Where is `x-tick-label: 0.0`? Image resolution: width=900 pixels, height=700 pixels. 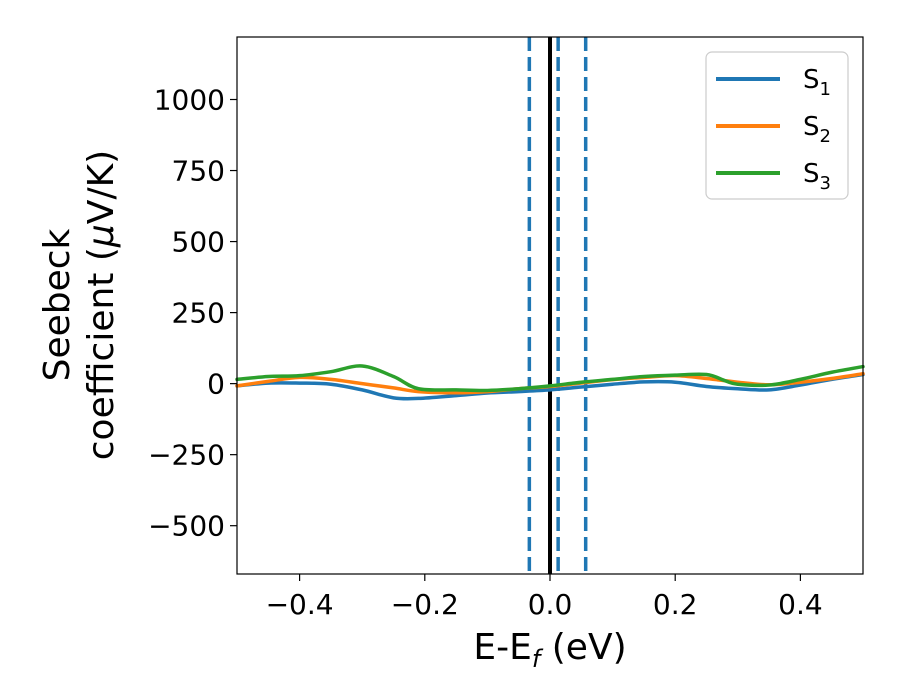
x-tick-label: 0.0 is located at coordinates (550, 604).